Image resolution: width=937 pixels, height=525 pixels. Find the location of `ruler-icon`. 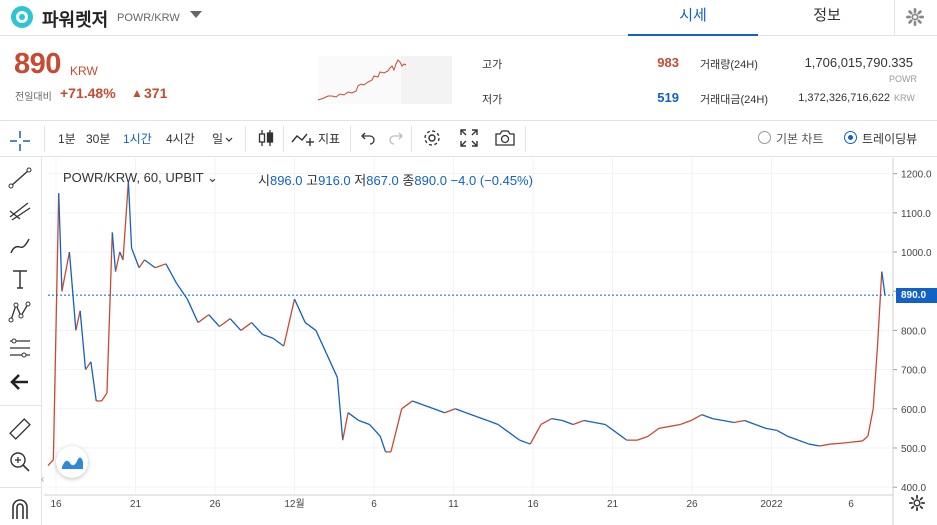

ruler-icon is located at coordinates (20, 429).